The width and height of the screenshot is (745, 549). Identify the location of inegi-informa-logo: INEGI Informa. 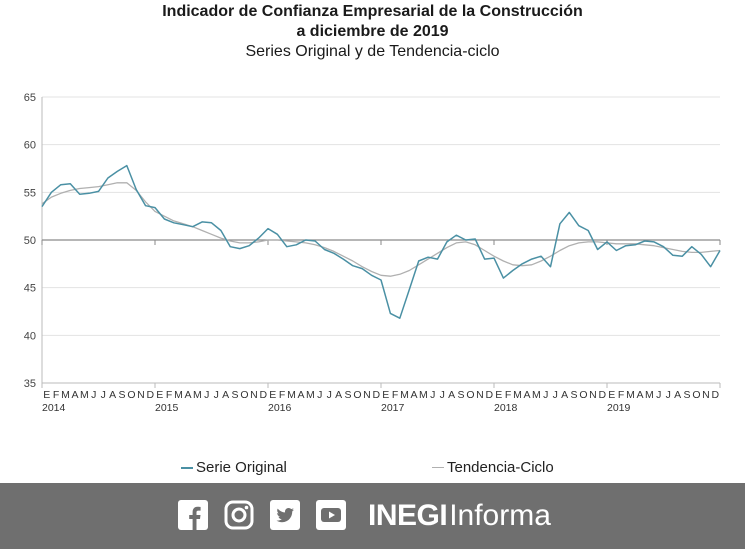
(459, 516).